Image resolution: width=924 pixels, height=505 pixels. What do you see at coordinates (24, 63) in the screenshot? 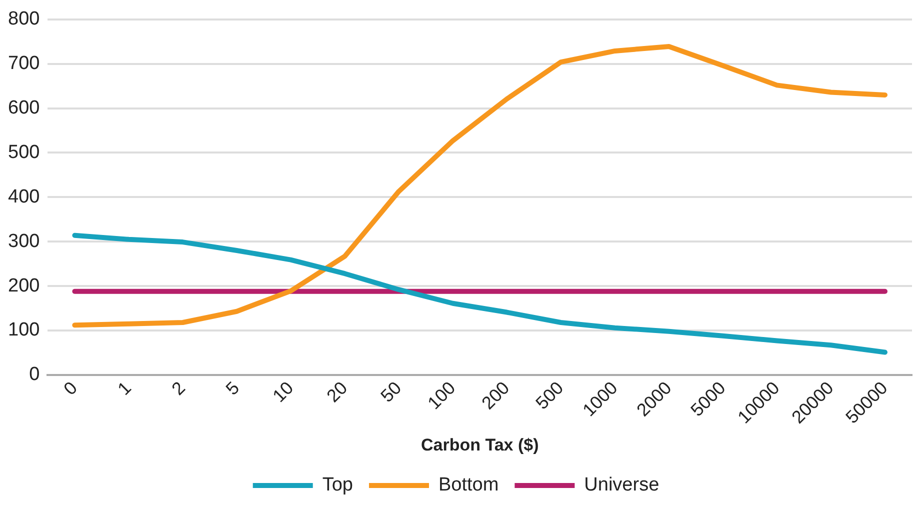
I see `y-tick-label: 700` at bounding box center [24, 63].